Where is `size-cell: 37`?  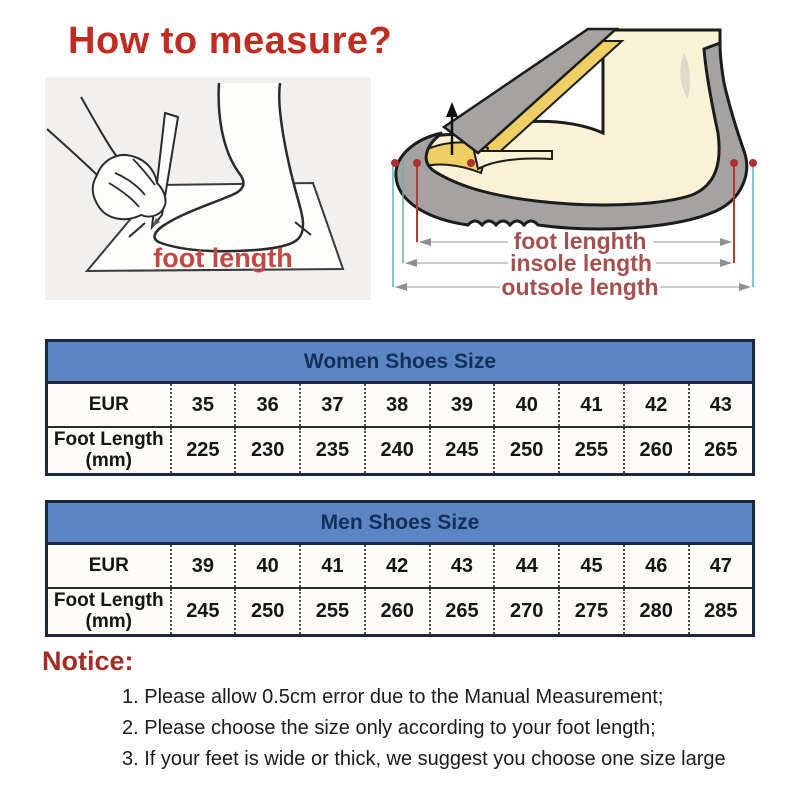 size-cell: 37 is located at coordinates (332, 404).